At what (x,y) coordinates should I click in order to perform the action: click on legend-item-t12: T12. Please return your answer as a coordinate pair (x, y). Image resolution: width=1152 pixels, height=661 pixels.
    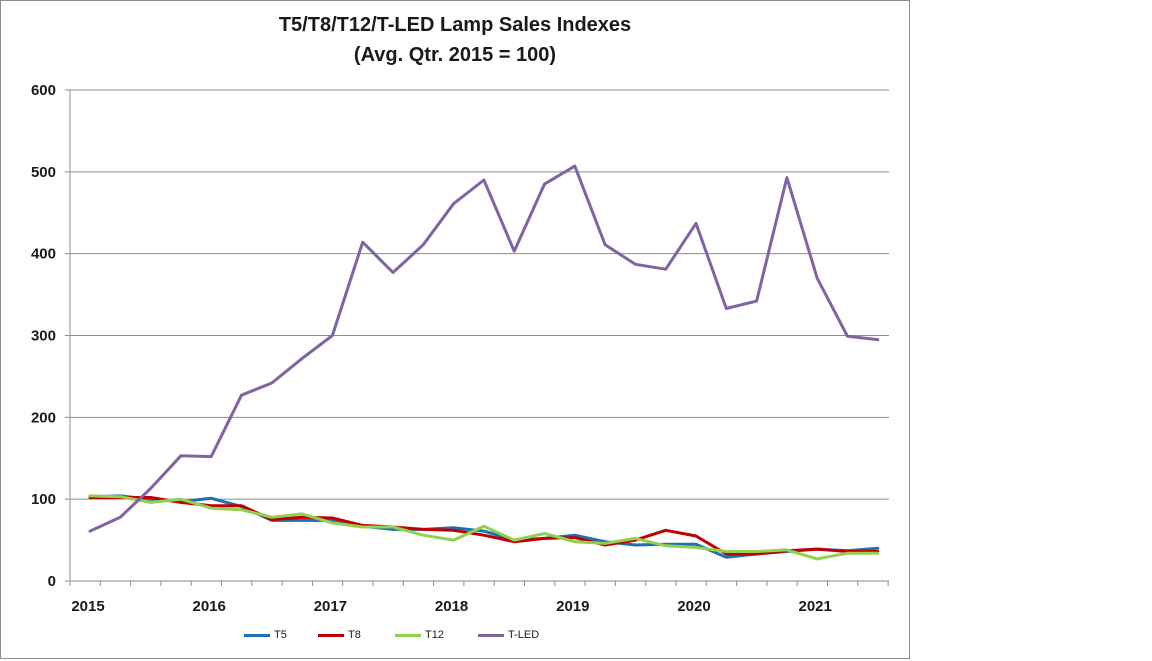
    Looking at the image, I should click on (419, 635).